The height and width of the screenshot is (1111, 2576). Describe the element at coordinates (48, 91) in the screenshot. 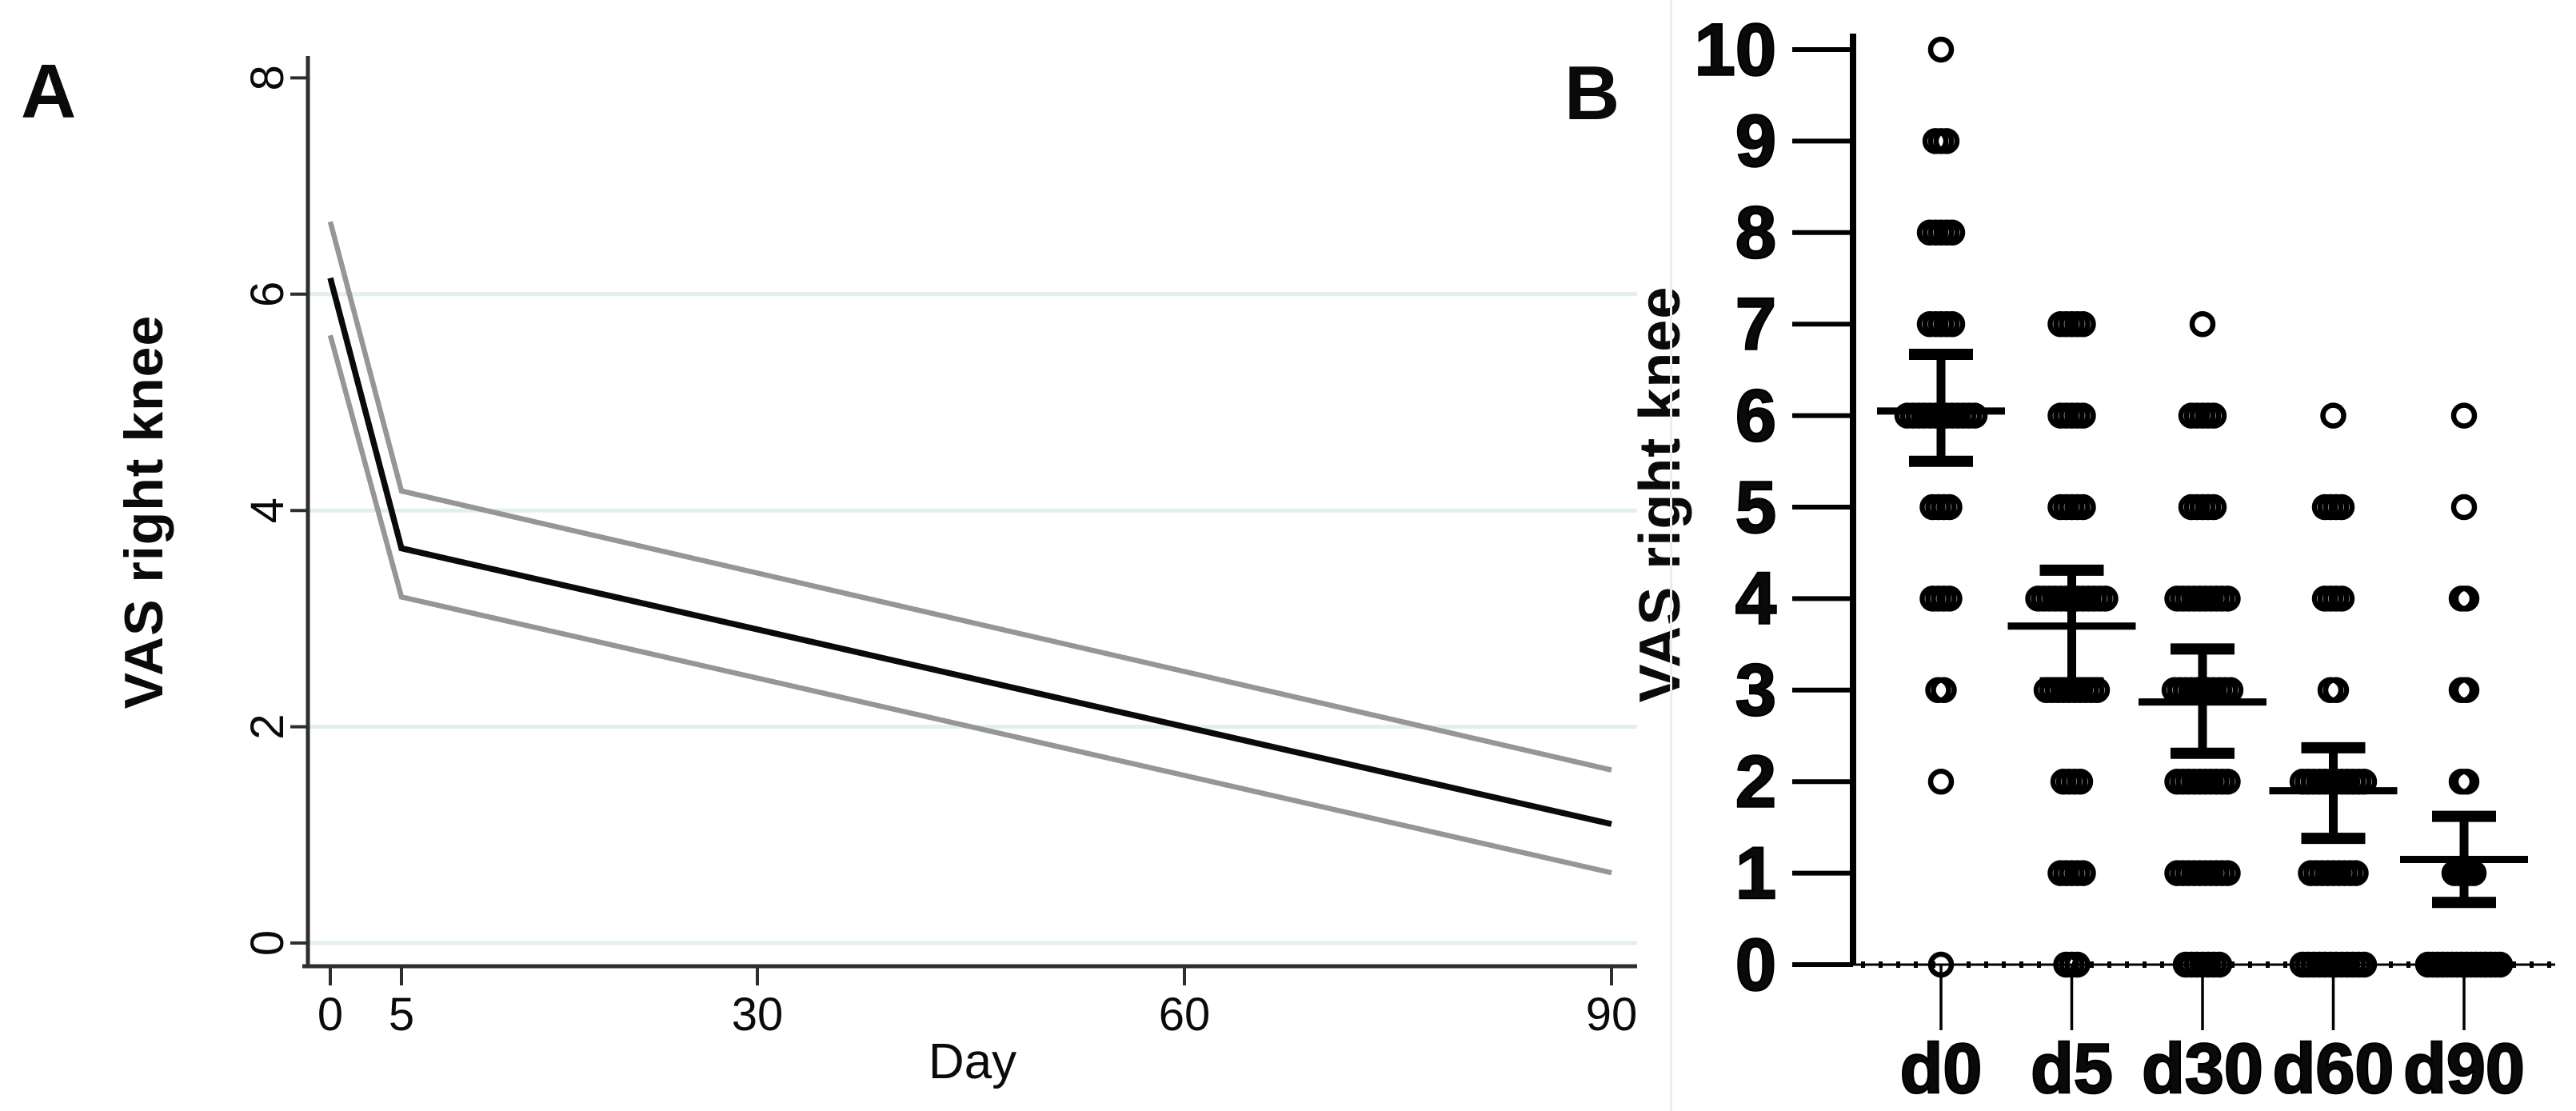

I see `panel-a-label: A` at that location.